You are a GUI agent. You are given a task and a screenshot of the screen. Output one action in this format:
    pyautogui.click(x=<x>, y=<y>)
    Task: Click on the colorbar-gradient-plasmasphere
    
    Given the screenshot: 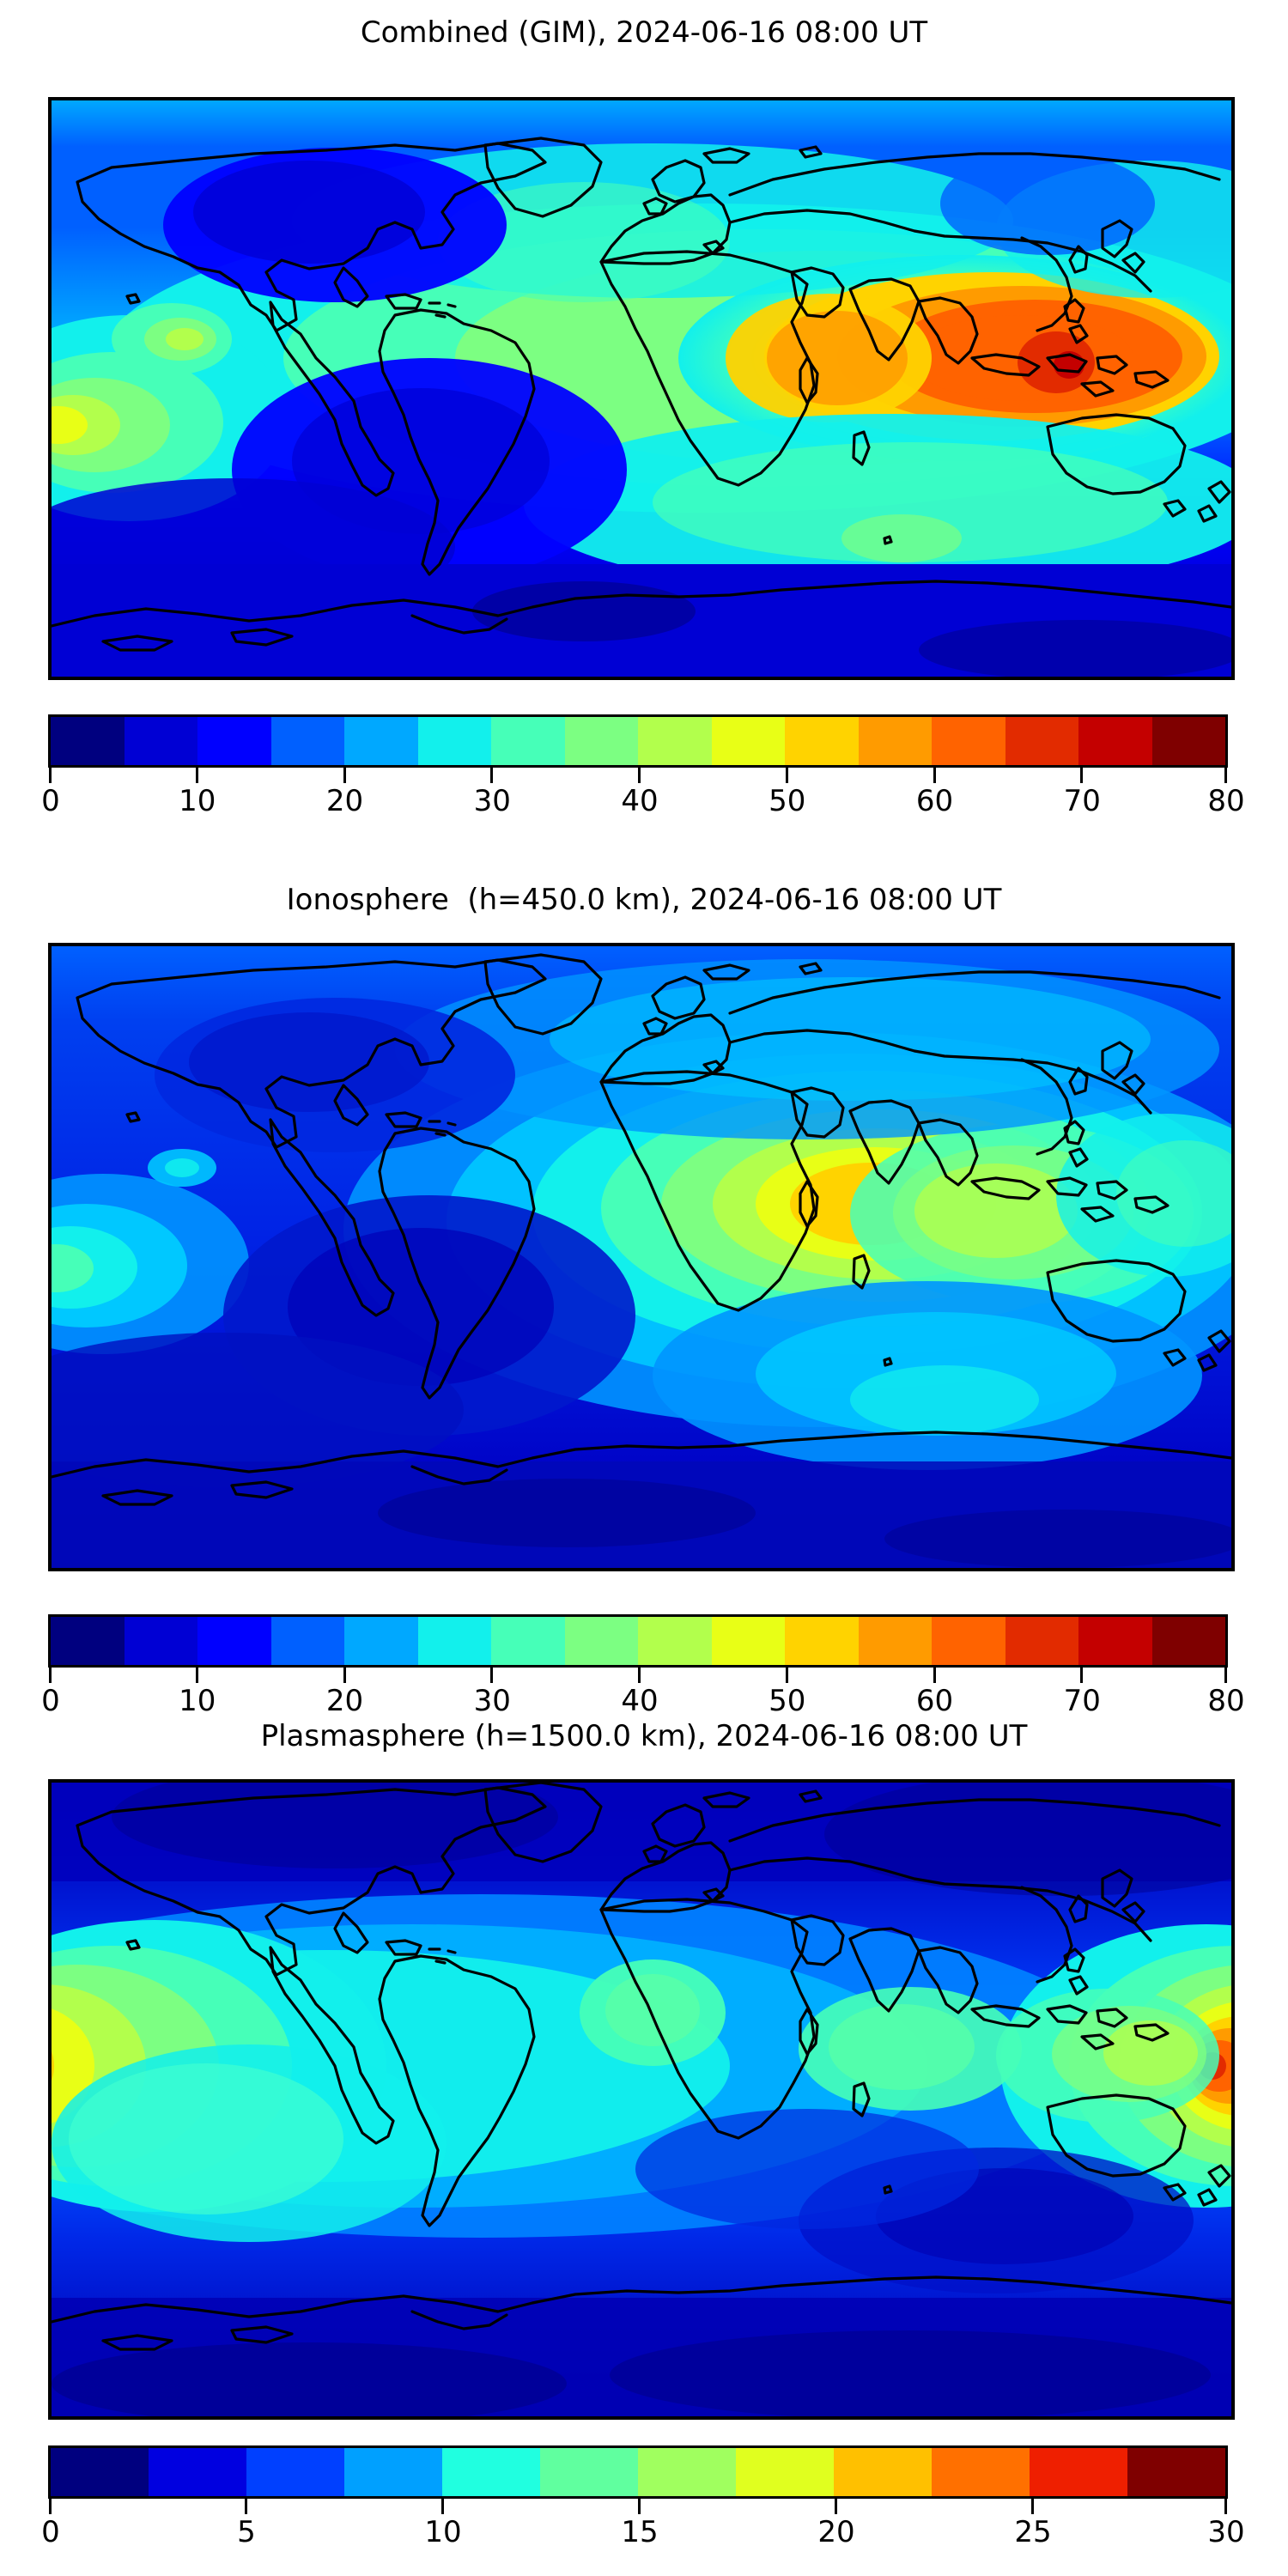 What is the action you would take?
    pyautogui.click(x=638, y=2472)
    